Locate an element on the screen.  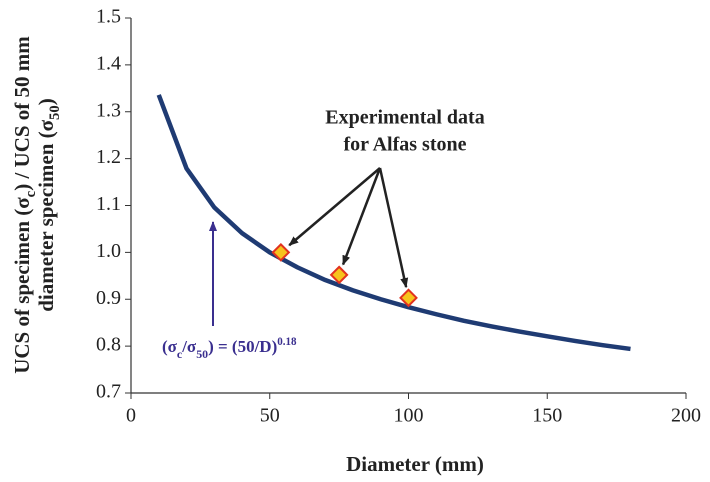
text-part: UCS of specimen (σ is located at coordinates (22, 285).